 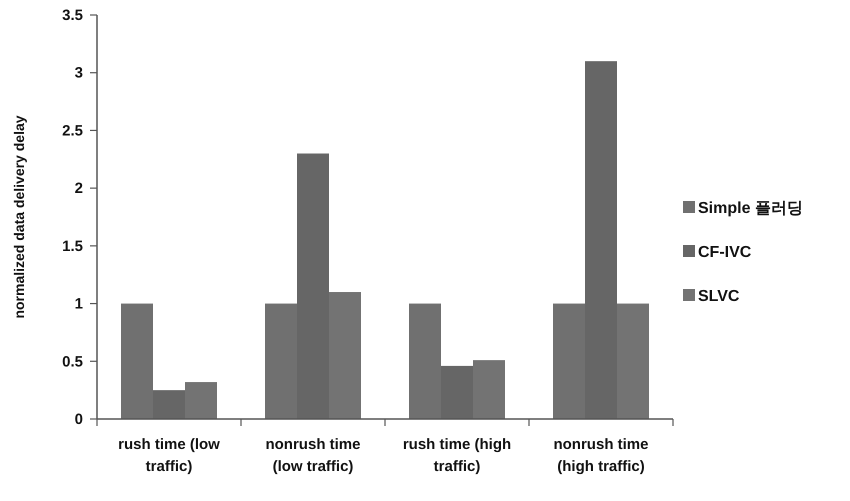 I want to click on y-tick-label: 2.5, so click(x=72, y=131).